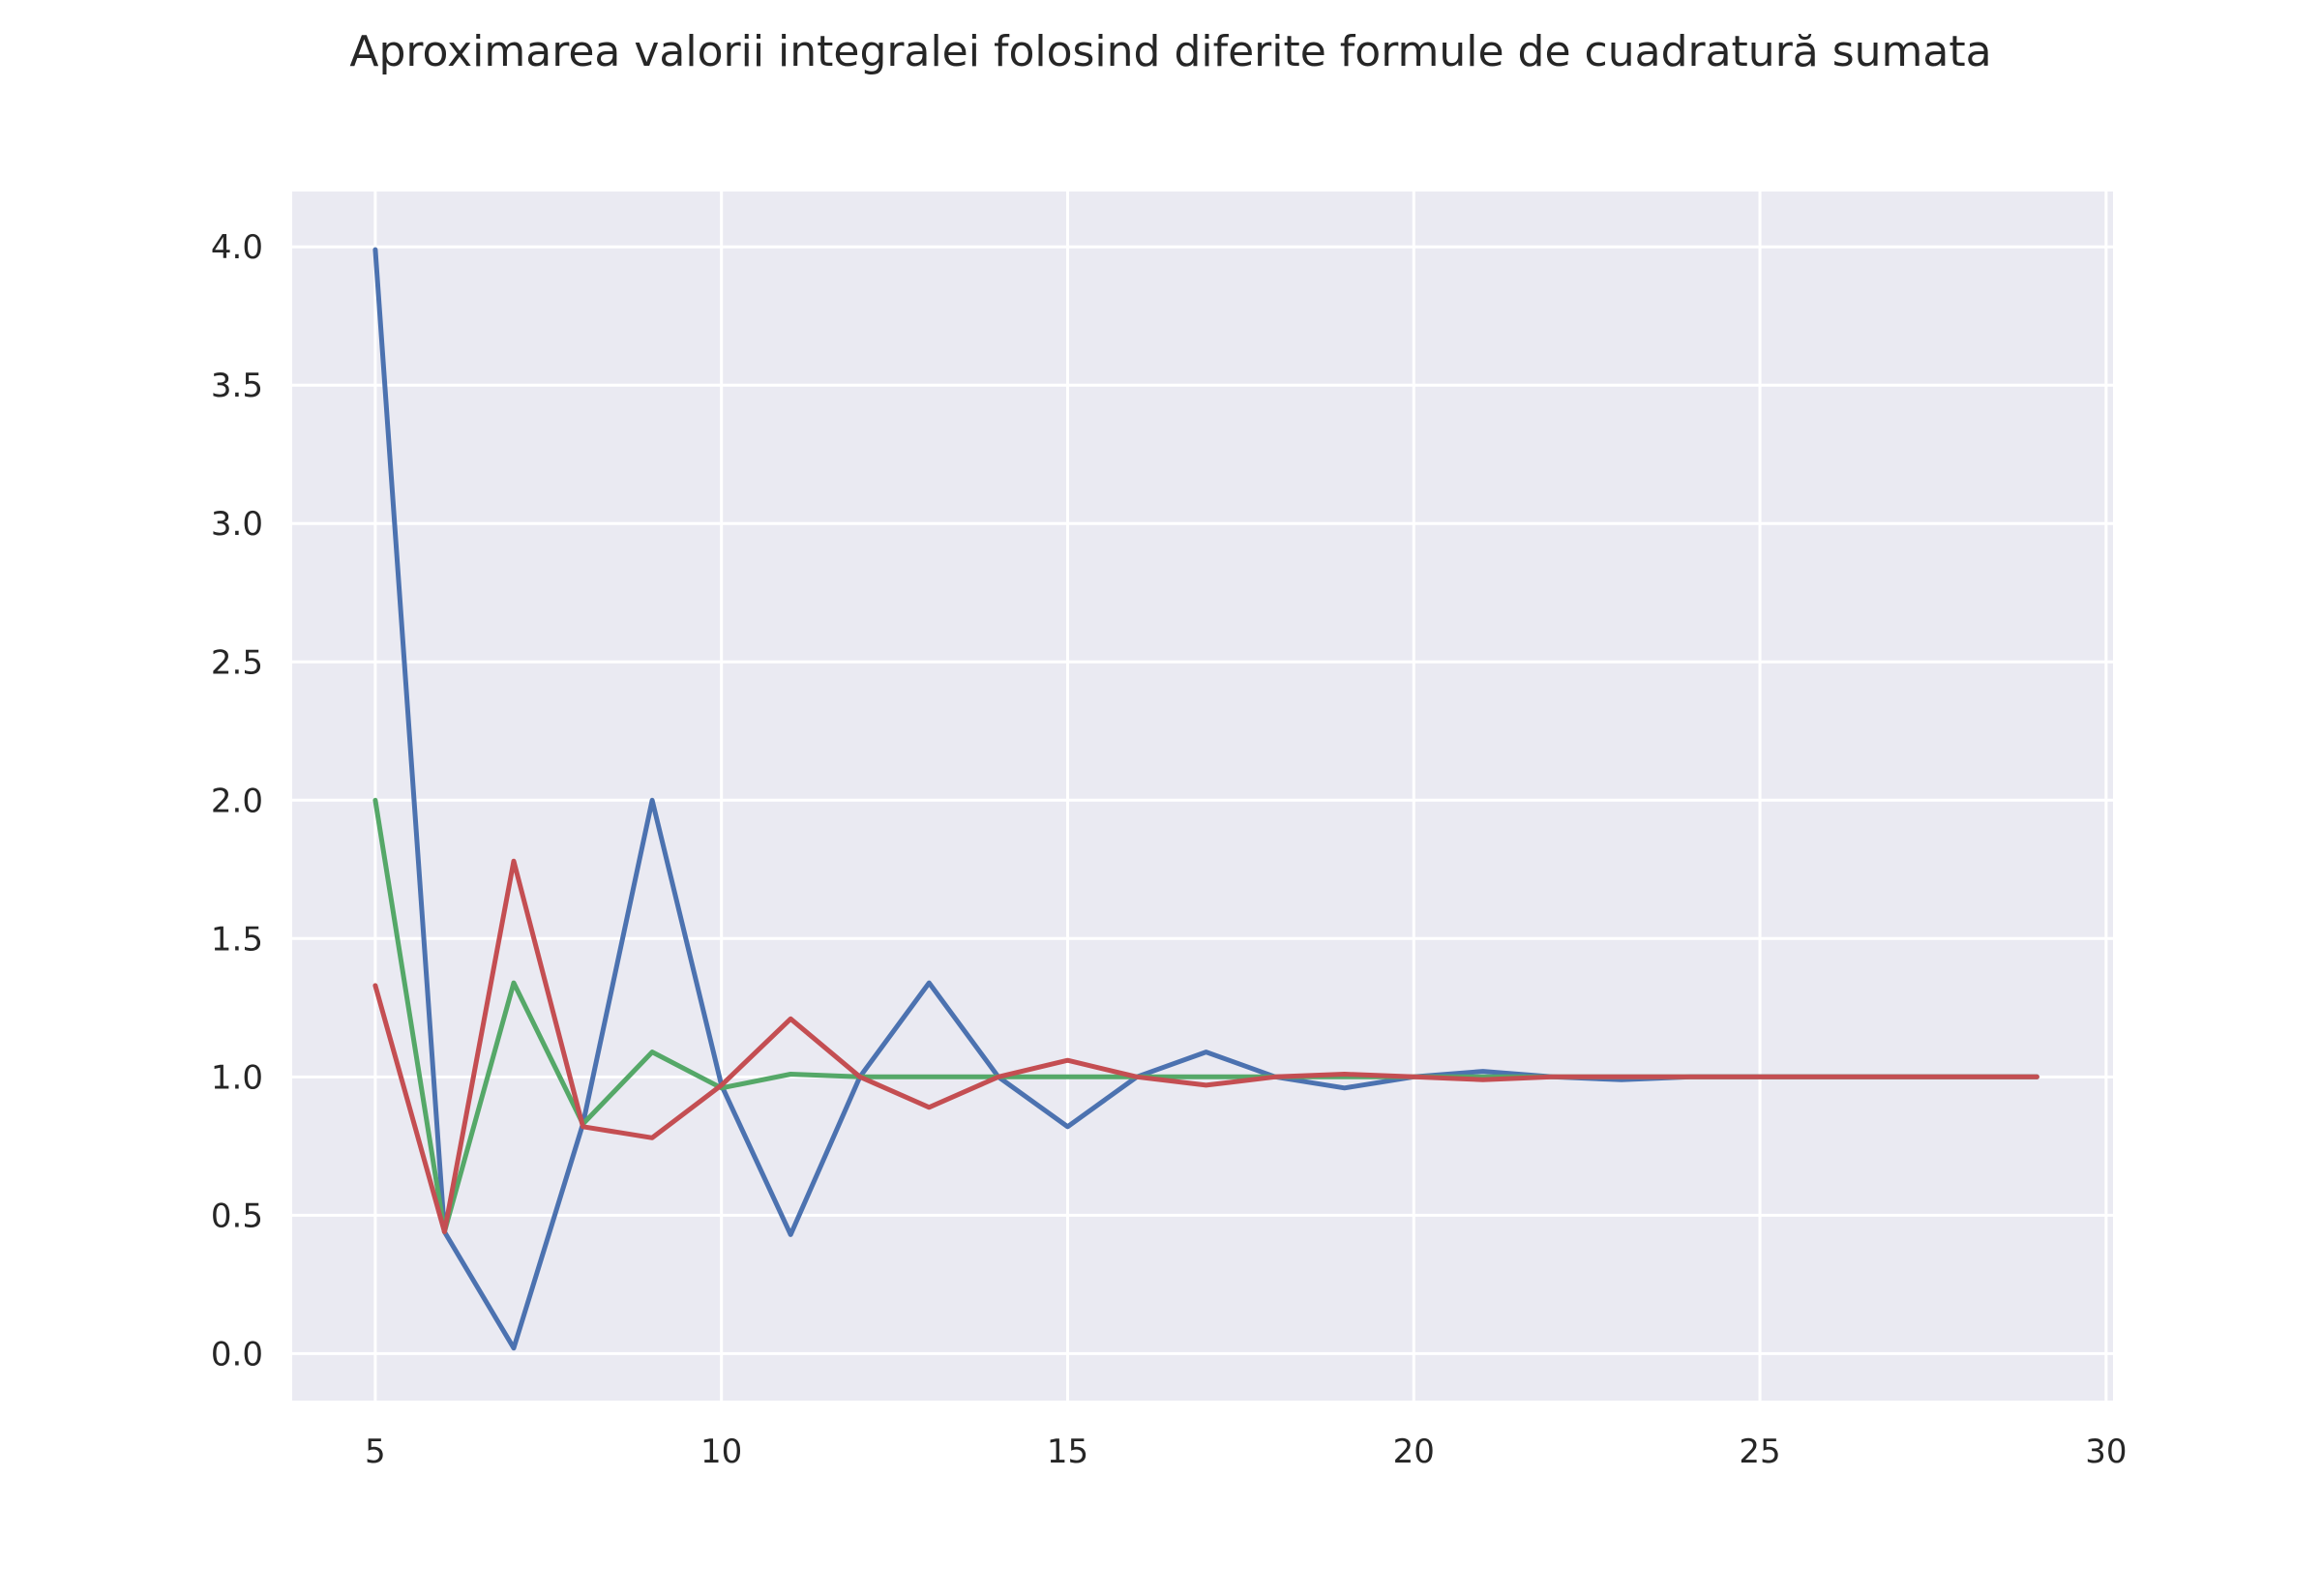 Image resolution: width=2322 pixels, height=1596 pixels. I want to click on y-axis-ticks: 0.0 0.5 1.0 1.5 2.0 2.5 3.0 3.5 4.0, so click(237, 801).